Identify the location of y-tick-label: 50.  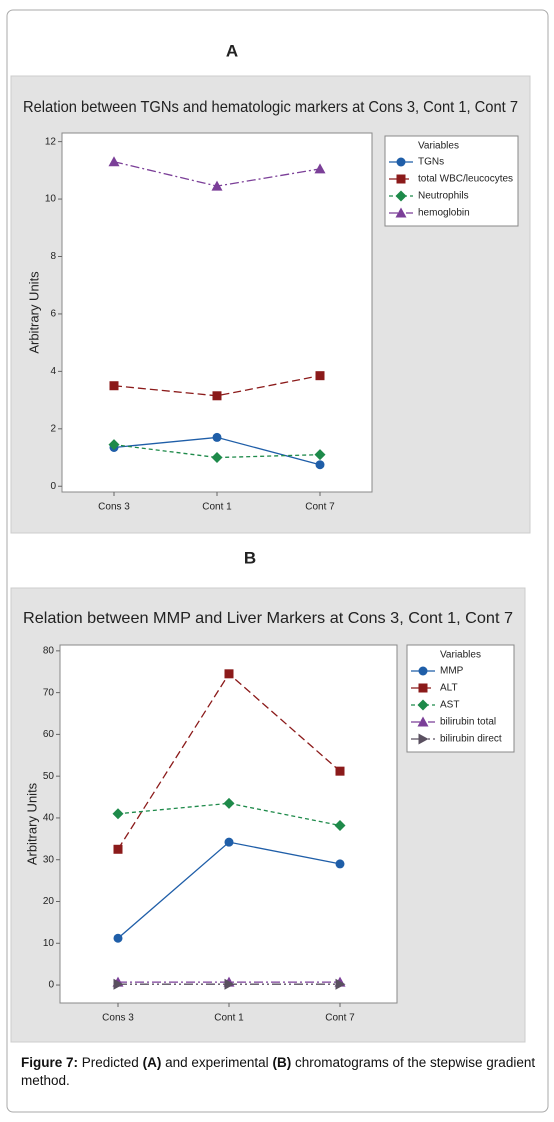
(49, 776).